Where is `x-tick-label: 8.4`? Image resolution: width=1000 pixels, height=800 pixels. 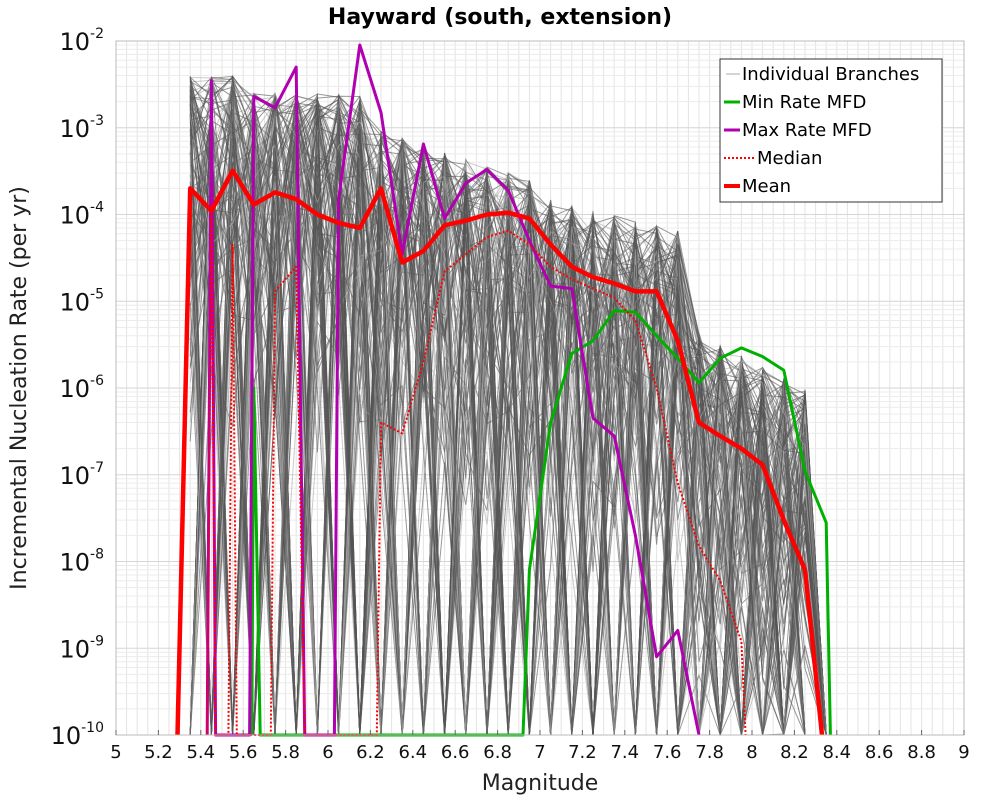
x-tick-label: 8.4 is located at coordinates (836, 752).